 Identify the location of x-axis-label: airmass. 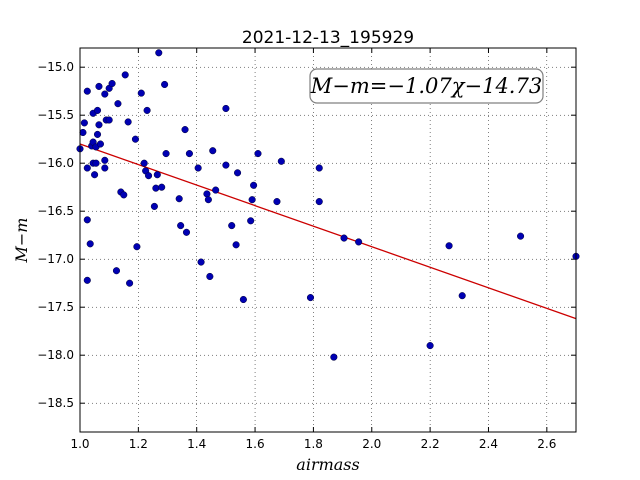
(327, 464).